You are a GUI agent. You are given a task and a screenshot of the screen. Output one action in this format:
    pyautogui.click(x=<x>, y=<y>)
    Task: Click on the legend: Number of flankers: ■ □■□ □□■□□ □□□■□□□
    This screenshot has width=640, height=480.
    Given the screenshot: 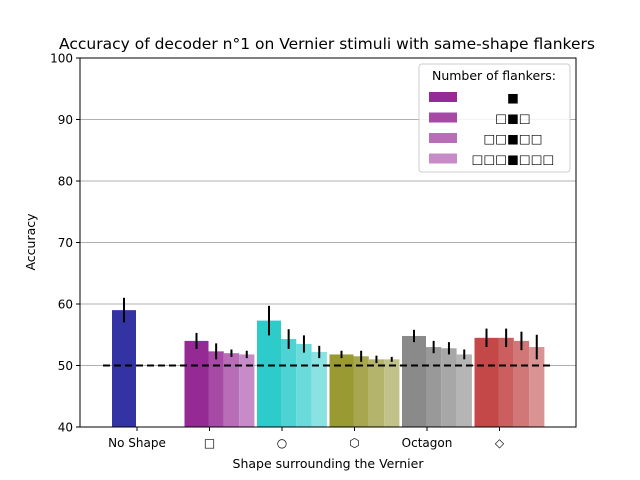 What is the action you would take?
    pyautogui.click(x=494, y=118)
    